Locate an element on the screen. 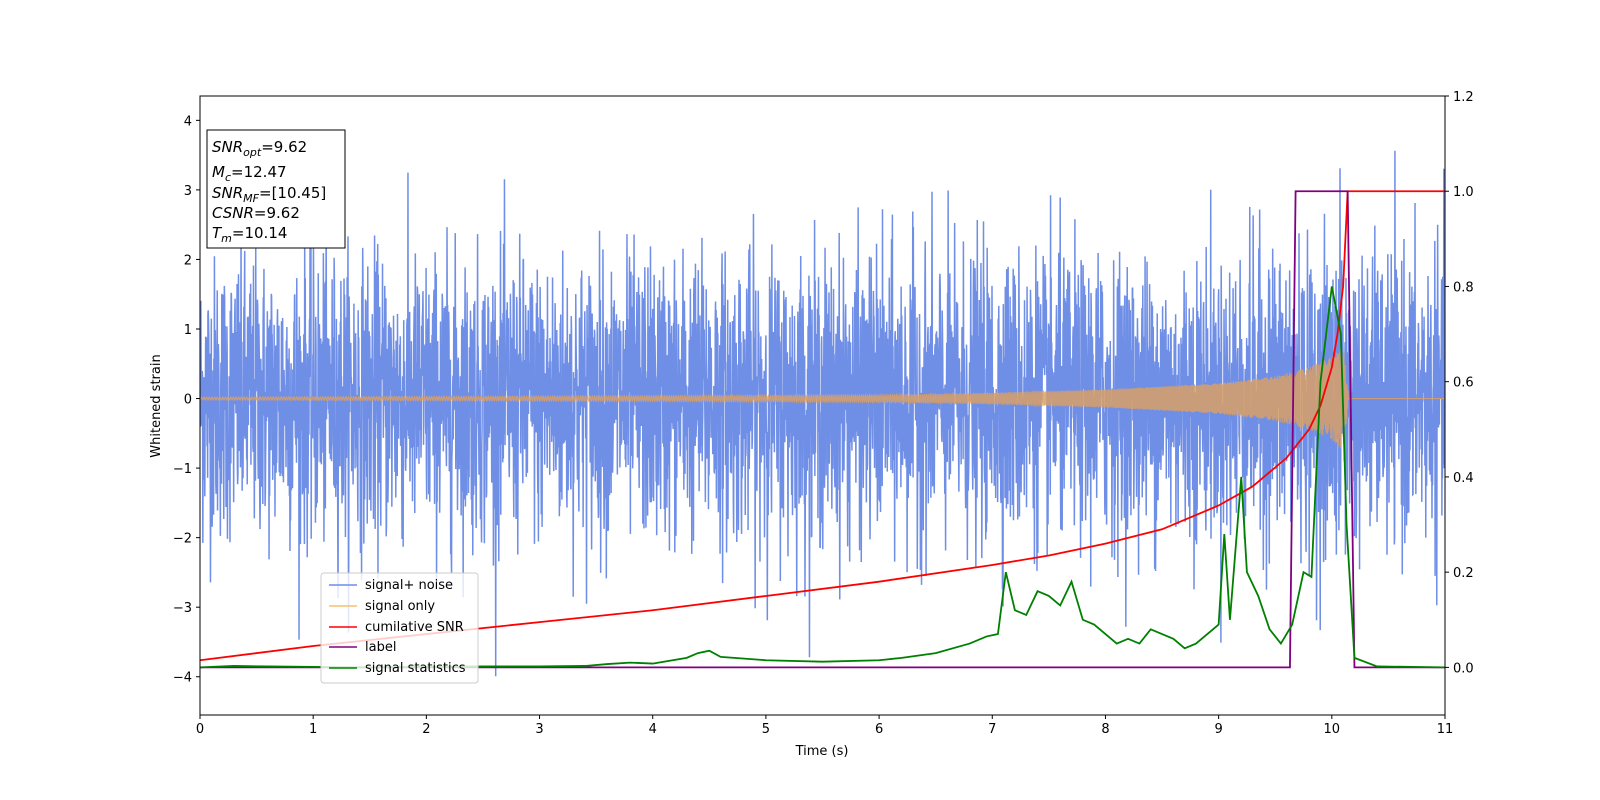 Image resolution: width=1600 pixels, height=800 pixels. legend-label-signal-statistics: signal statistics is located at coordinates (415, 668).